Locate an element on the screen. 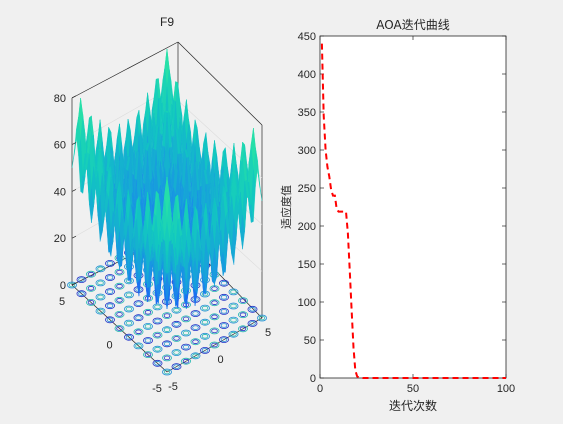 The height and width of the screenshot is (424, 563). x-axis-ticks: -5 0 5 is located at coordinates (219, 360).